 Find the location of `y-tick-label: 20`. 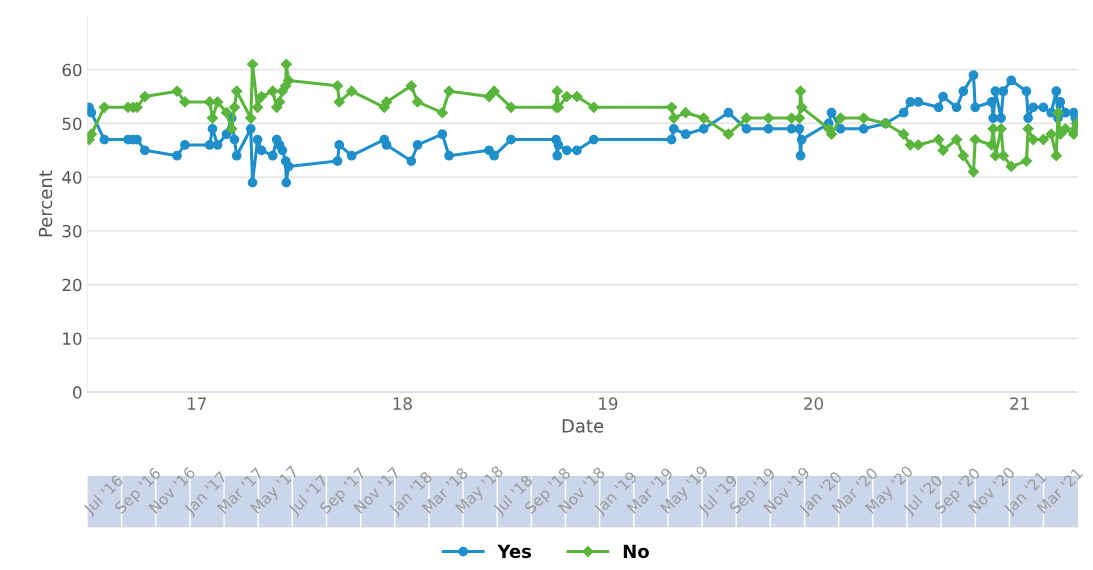

y-tick-label: 20 is located at coordinates (72, 285).